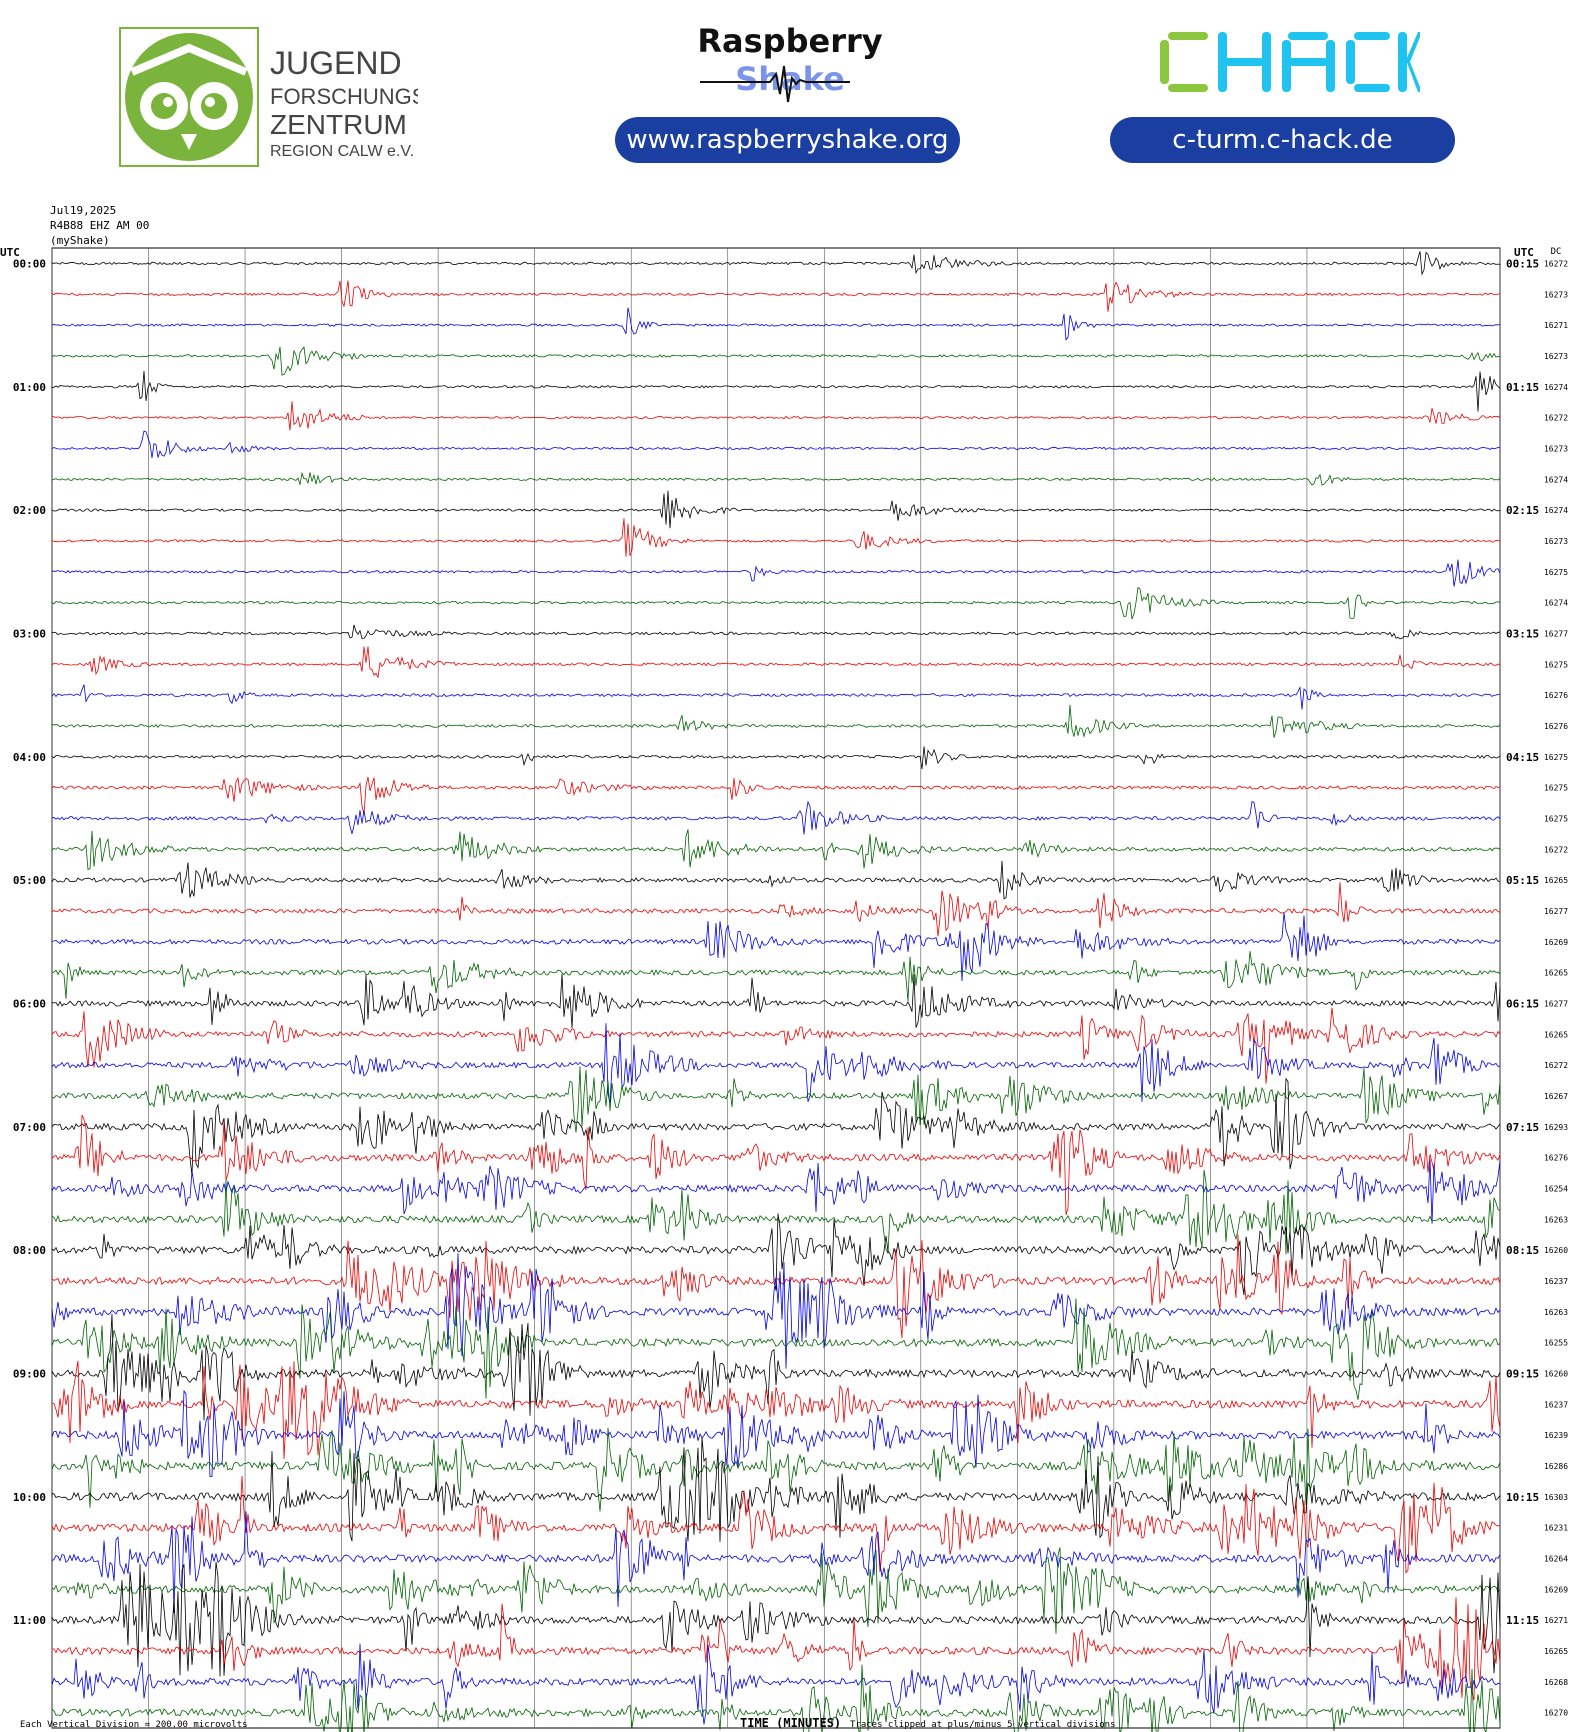 This screenshot has height=1732, width=1570. I want to click on right-time-label: 07:15, so click(1522, 1127).